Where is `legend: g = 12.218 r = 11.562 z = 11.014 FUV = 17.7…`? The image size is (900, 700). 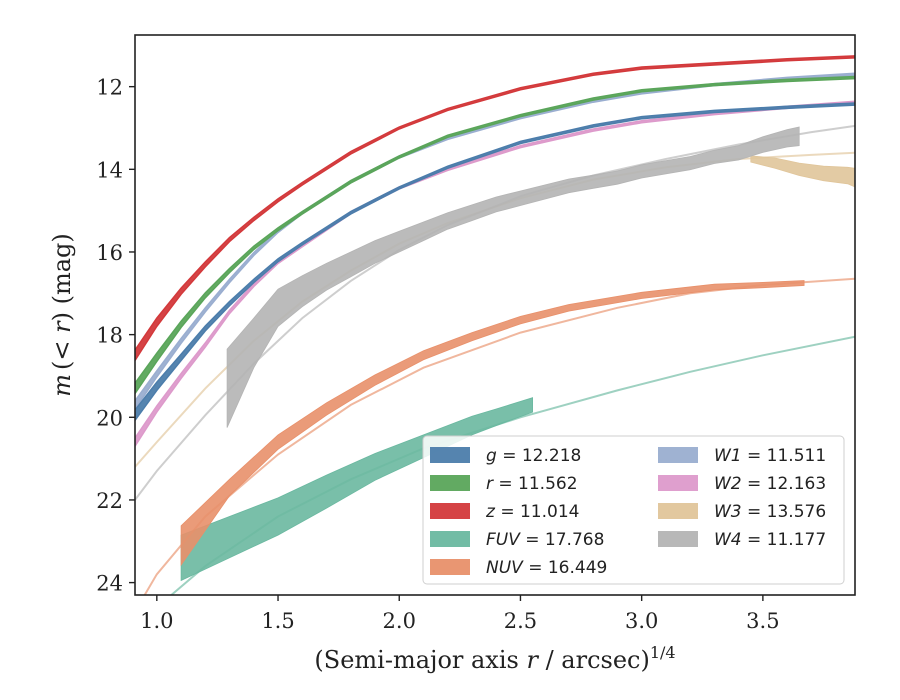
legend: g = 12.218 r = 11.562 z = 11.014 FUV = 17.7… is located at coordinates (633, 510).